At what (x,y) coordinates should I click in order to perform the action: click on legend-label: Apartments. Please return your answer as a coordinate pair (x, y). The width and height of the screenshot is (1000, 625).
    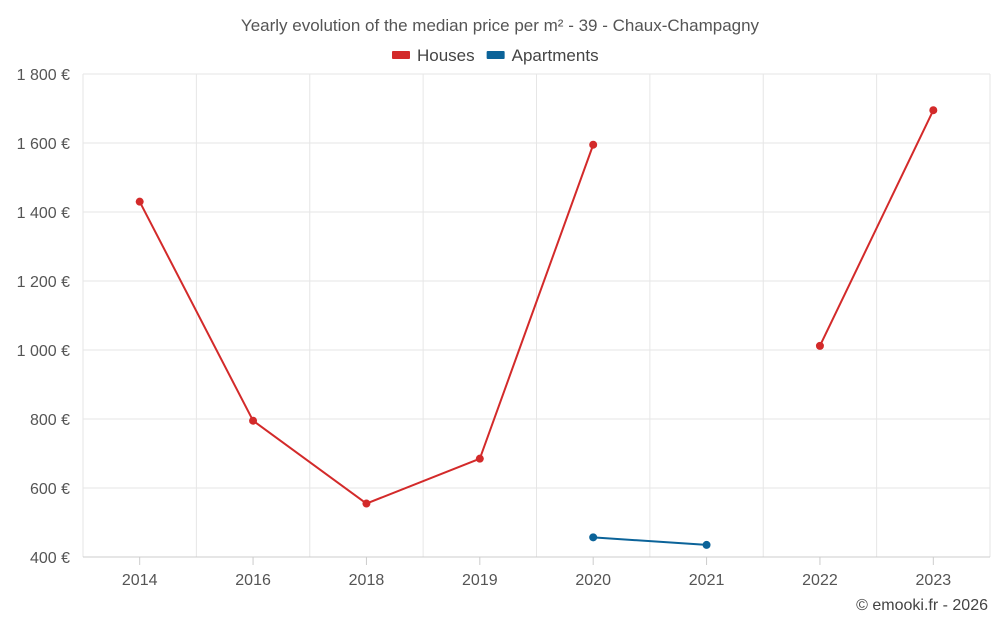
    Looking at the image, I should click on (555, 55).